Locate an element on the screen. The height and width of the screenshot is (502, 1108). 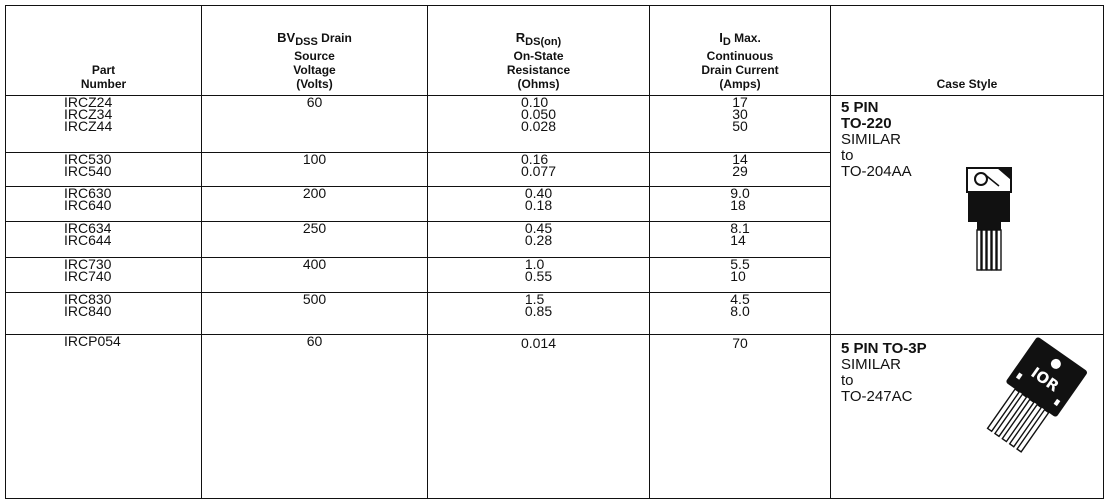
case-style-to3p: 5 PIN TO-3P SIMILAR to TO-247AC IOR is located at coordinates (967, 416).